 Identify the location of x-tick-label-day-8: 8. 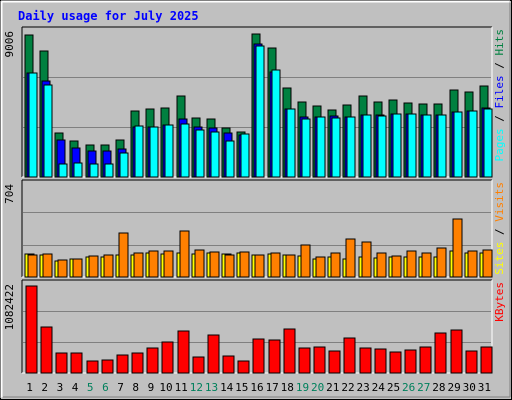
(135, 387).